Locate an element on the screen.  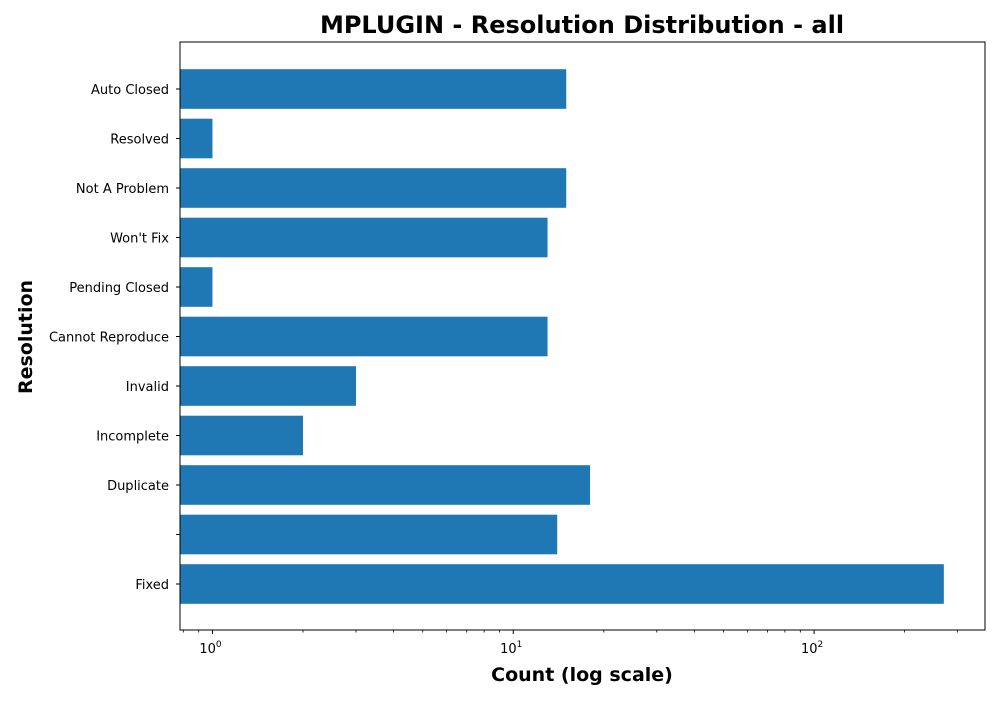
y-tick-label: Resolved is located at coordinates (139, 140).